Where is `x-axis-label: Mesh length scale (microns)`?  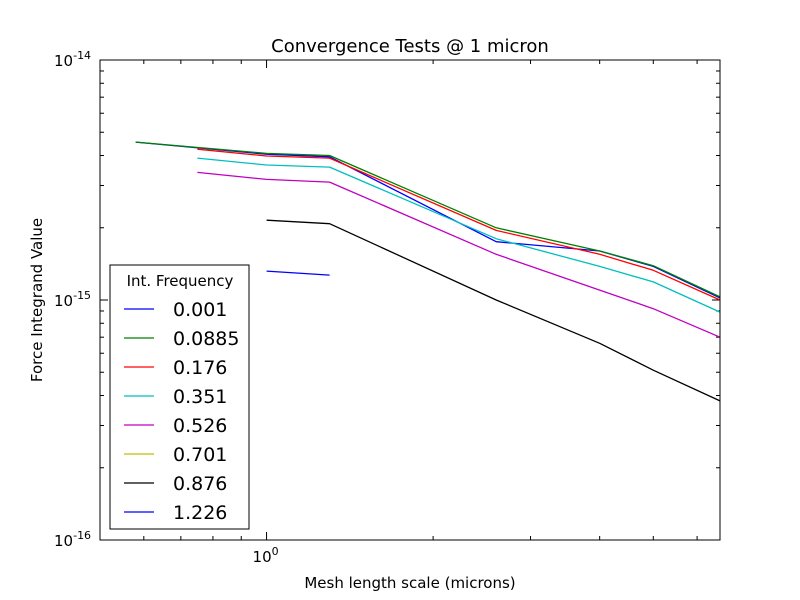 x-axis-label: Mesh length scale (microns) is located at coordinates (409, 583).